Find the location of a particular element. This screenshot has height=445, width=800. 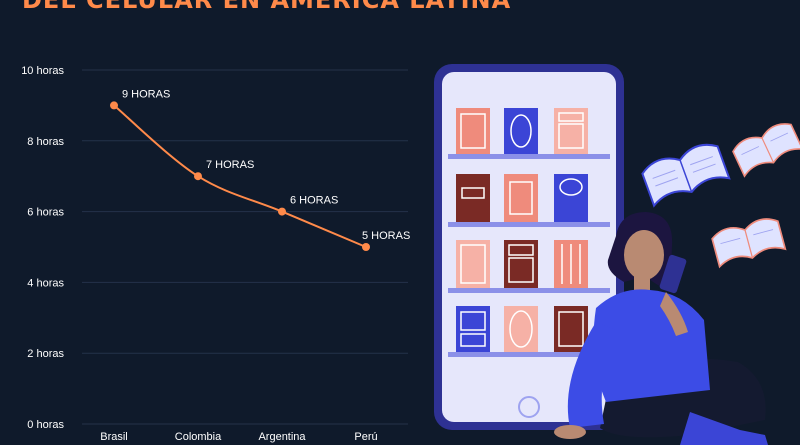

y-tick-label: 6 horas is located at coordinates (45, 213).